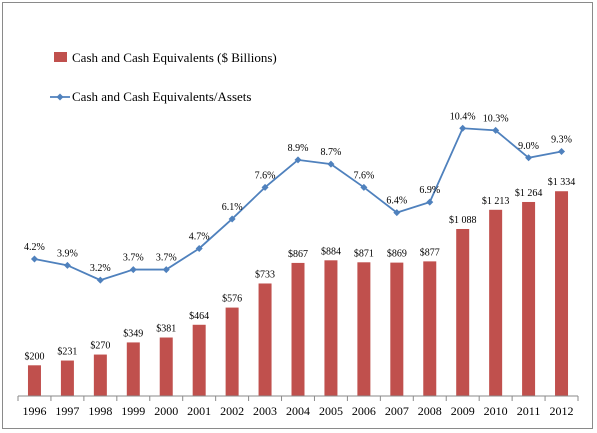 This screenshot has height=433, width=597. What do you see at coordinates (67, 253) in the screenshot?
I see `ratio-label-1997: 3.9%` at bounding box center [67, 253].